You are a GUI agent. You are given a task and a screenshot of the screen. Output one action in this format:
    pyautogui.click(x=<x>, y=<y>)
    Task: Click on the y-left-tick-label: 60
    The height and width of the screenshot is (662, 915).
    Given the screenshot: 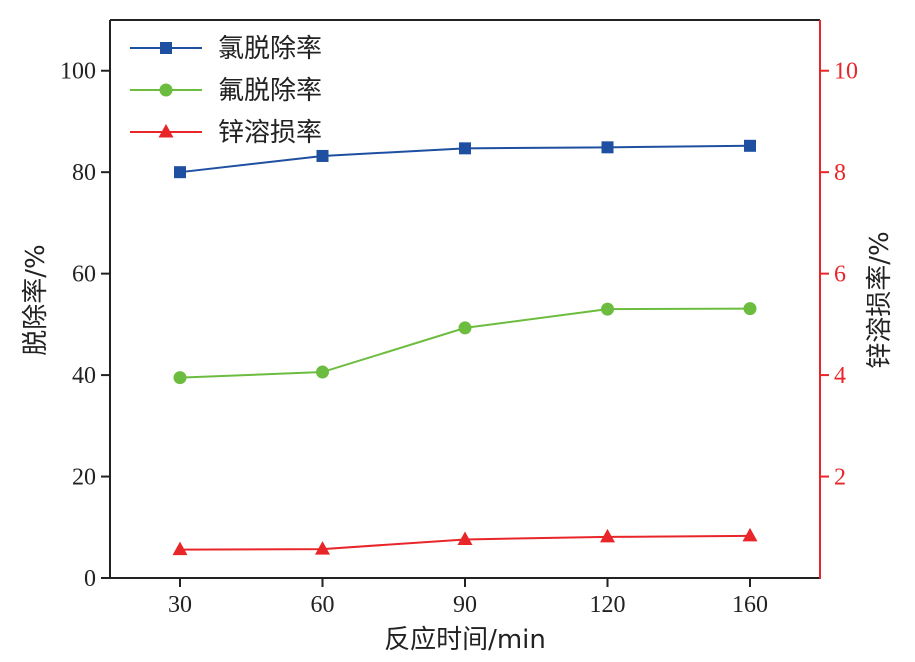 What is the action you would take?
    pyautogui.click(x=84, y=275)
    